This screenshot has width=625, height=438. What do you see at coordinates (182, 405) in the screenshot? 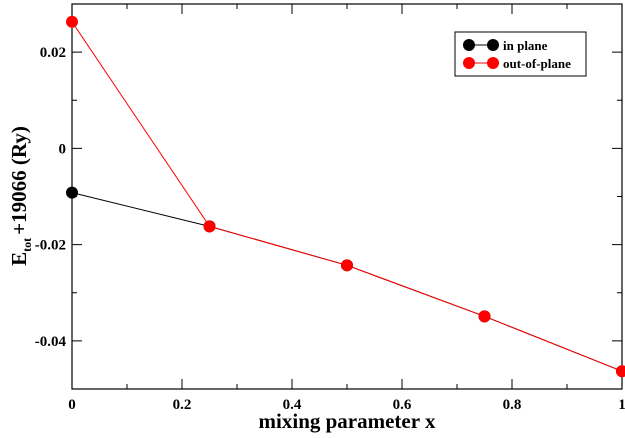
I see `x-tick-label: 0.2` at bounding box center [182, 405].